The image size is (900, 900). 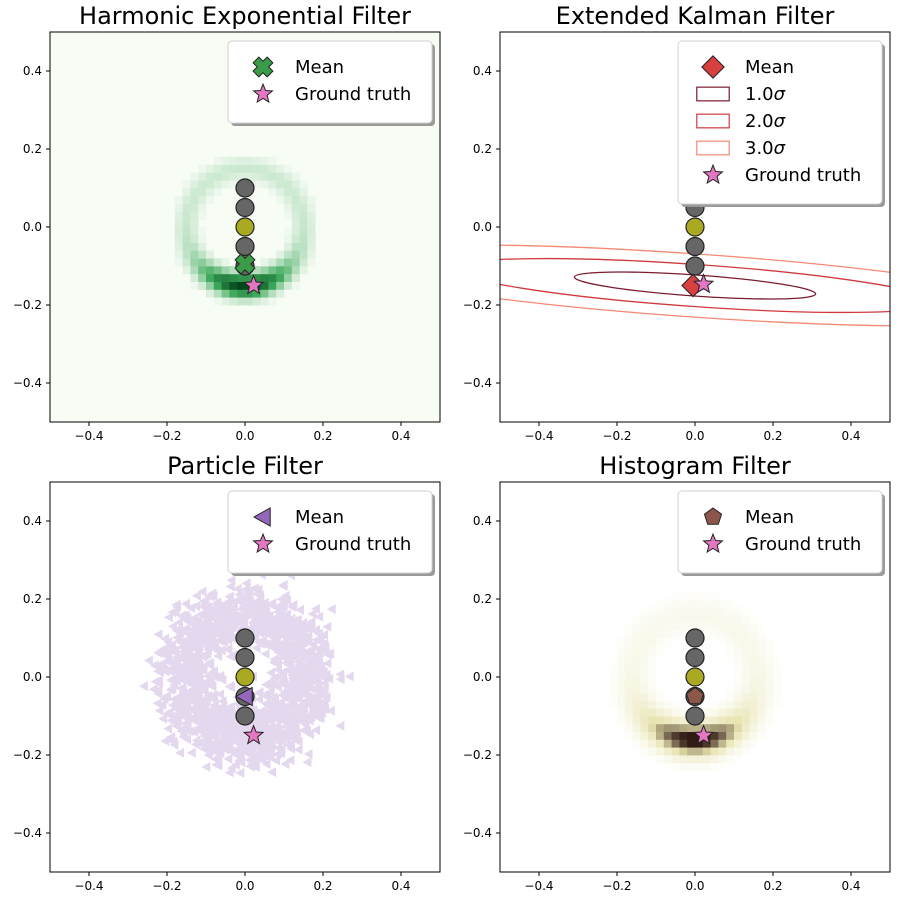 I want to click on ground-truth-marker, so click(x=703, y=734).